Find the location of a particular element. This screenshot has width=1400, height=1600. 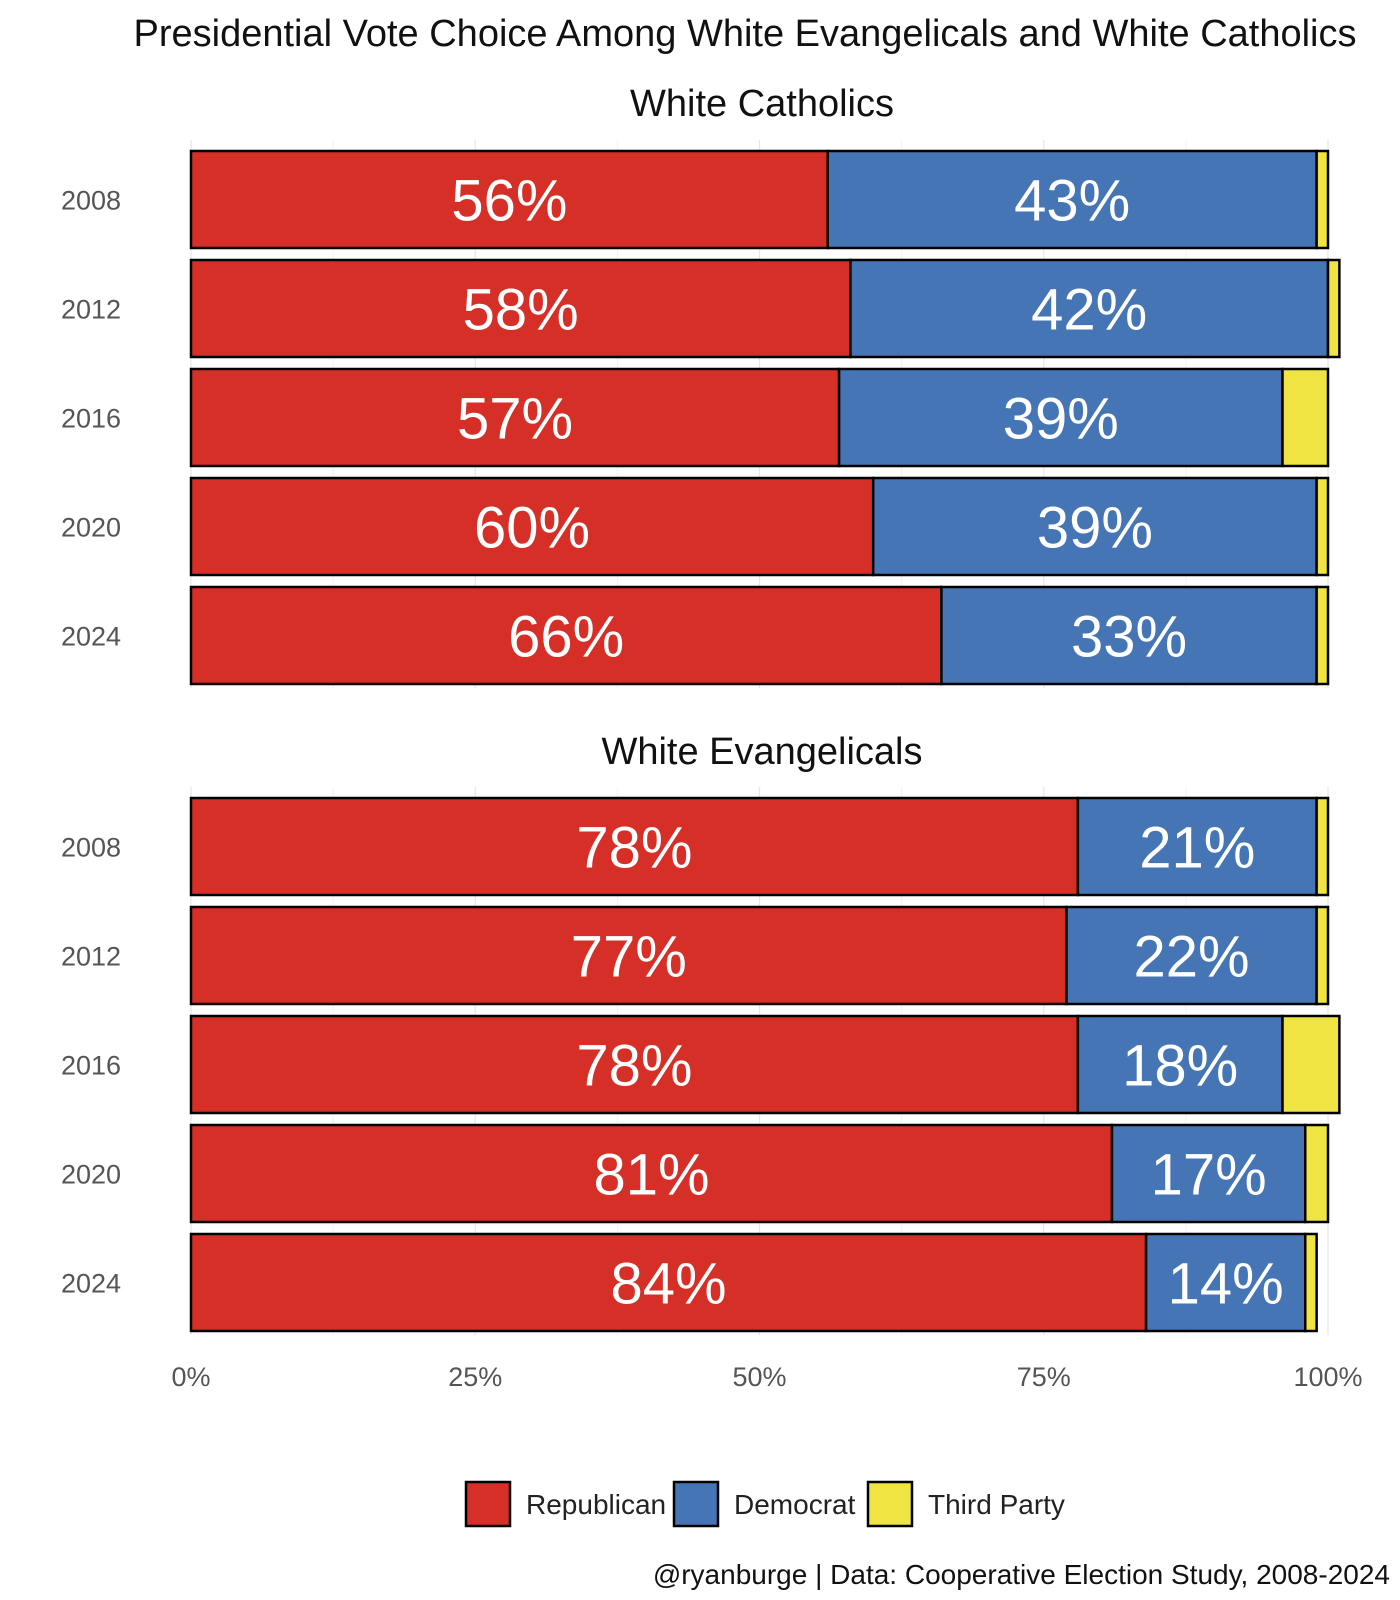

bar-value-label: 60% is located at coordinates (532, 528).